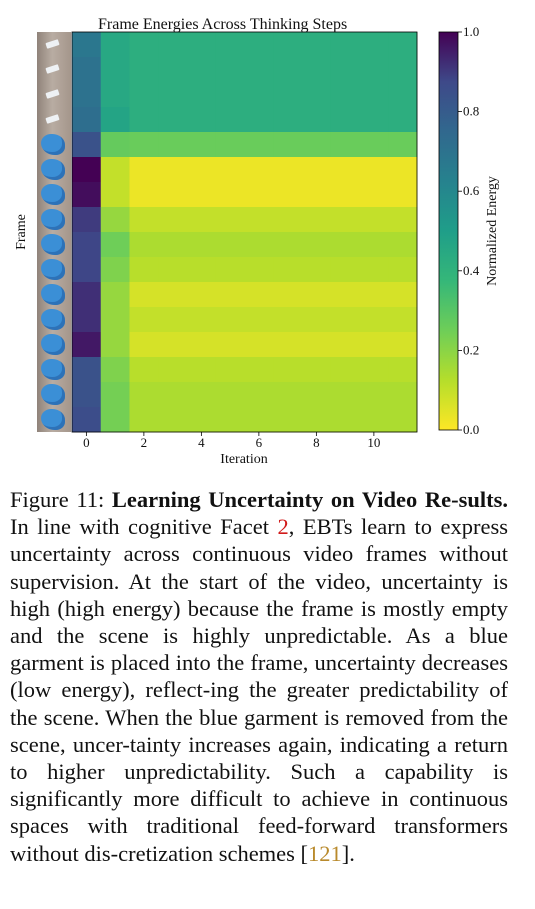 The image size is (535, 909). Describe the element at coordinates (57, 499) in the screenshot. I see `caption-label: Figure 11:` at that location.